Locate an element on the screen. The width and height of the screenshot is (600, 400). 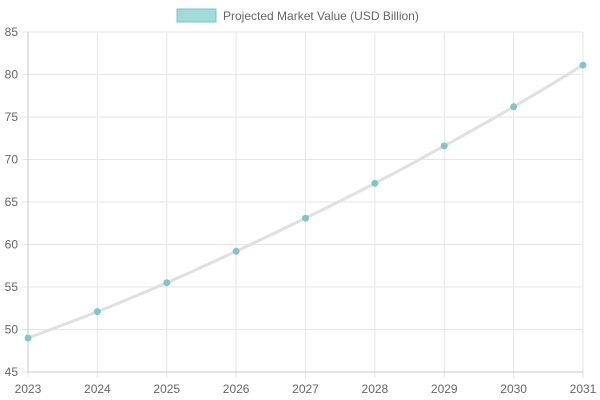
legend-swatch is located at coordinates (196, 15).